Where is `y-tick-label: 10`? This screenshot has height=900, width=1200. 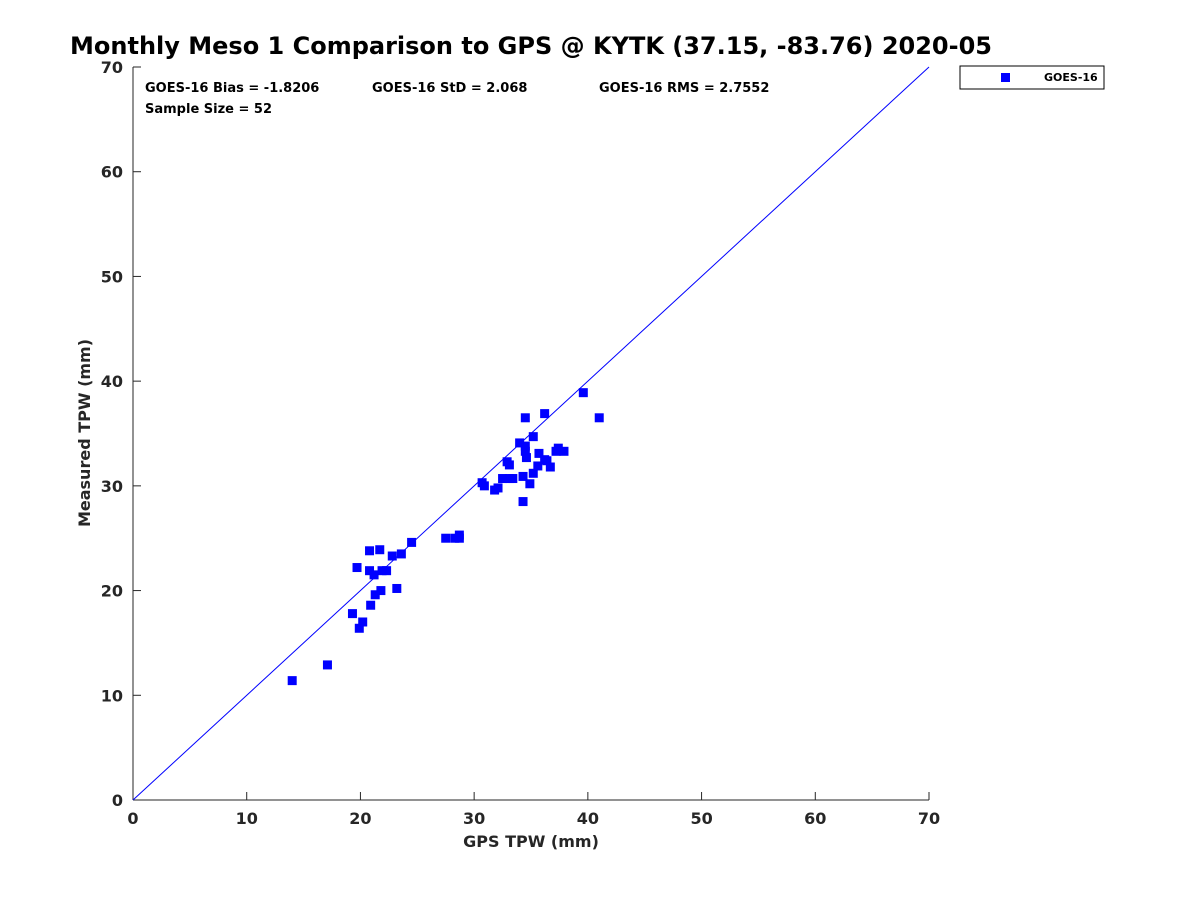 y-tick-label: 10 is located at coordinates (112, 695).